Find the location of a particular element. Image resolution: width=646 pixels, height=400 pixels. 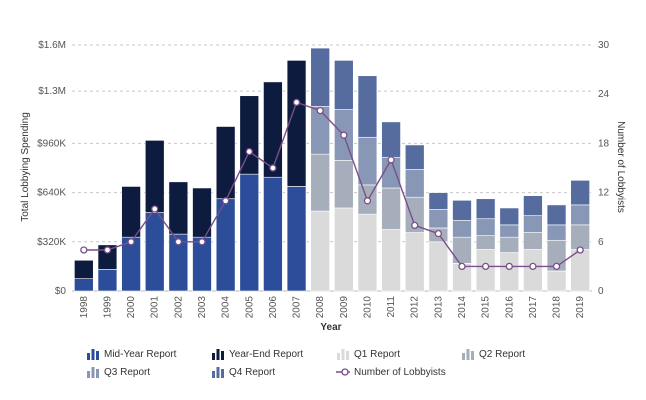

y-tick-label: $960K is located at coordinates (51, 143).